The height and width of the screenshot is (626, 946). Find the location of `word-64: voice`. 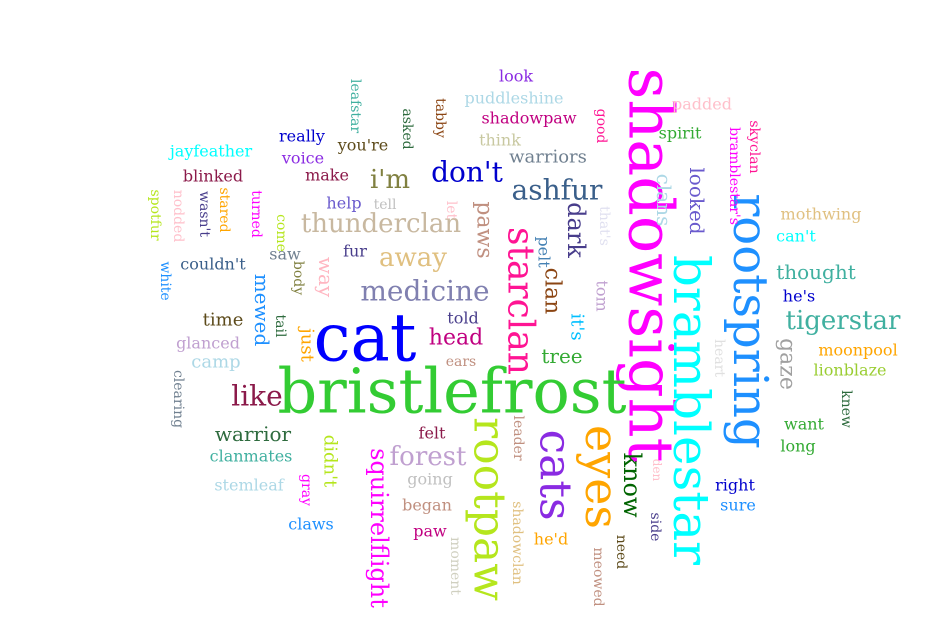

word-64: voice is located at coordinates (302, 158).